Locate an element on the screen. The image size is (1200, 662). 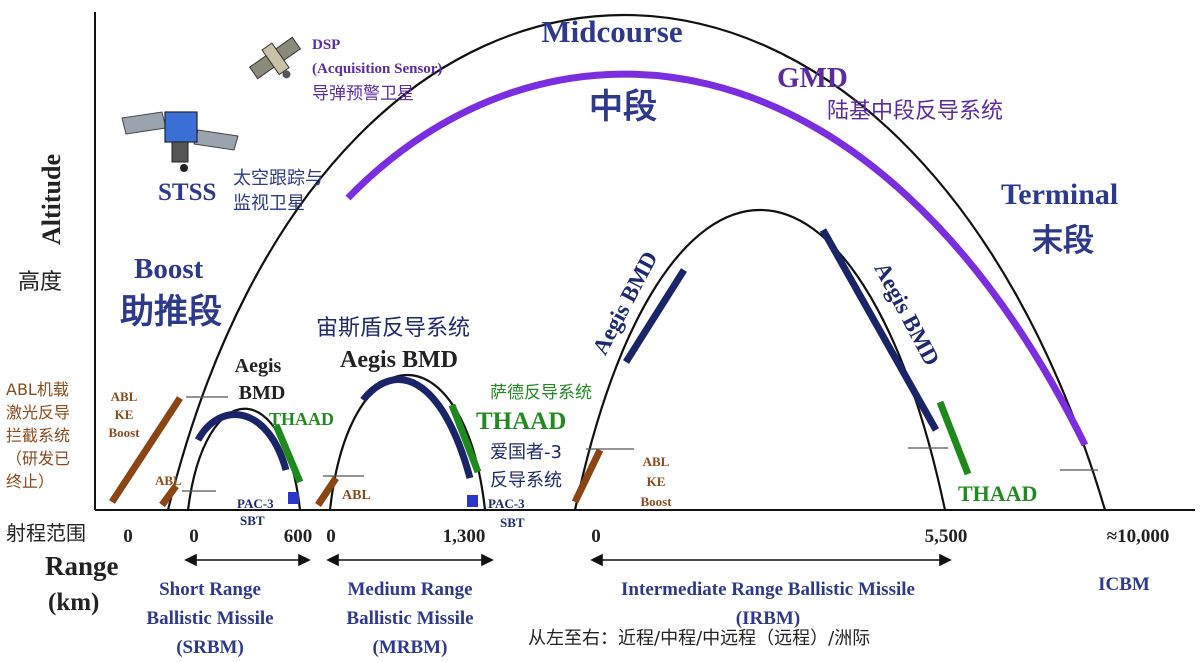
abl-cn-line: 拦截系统 is located at coordinates (38, 435).